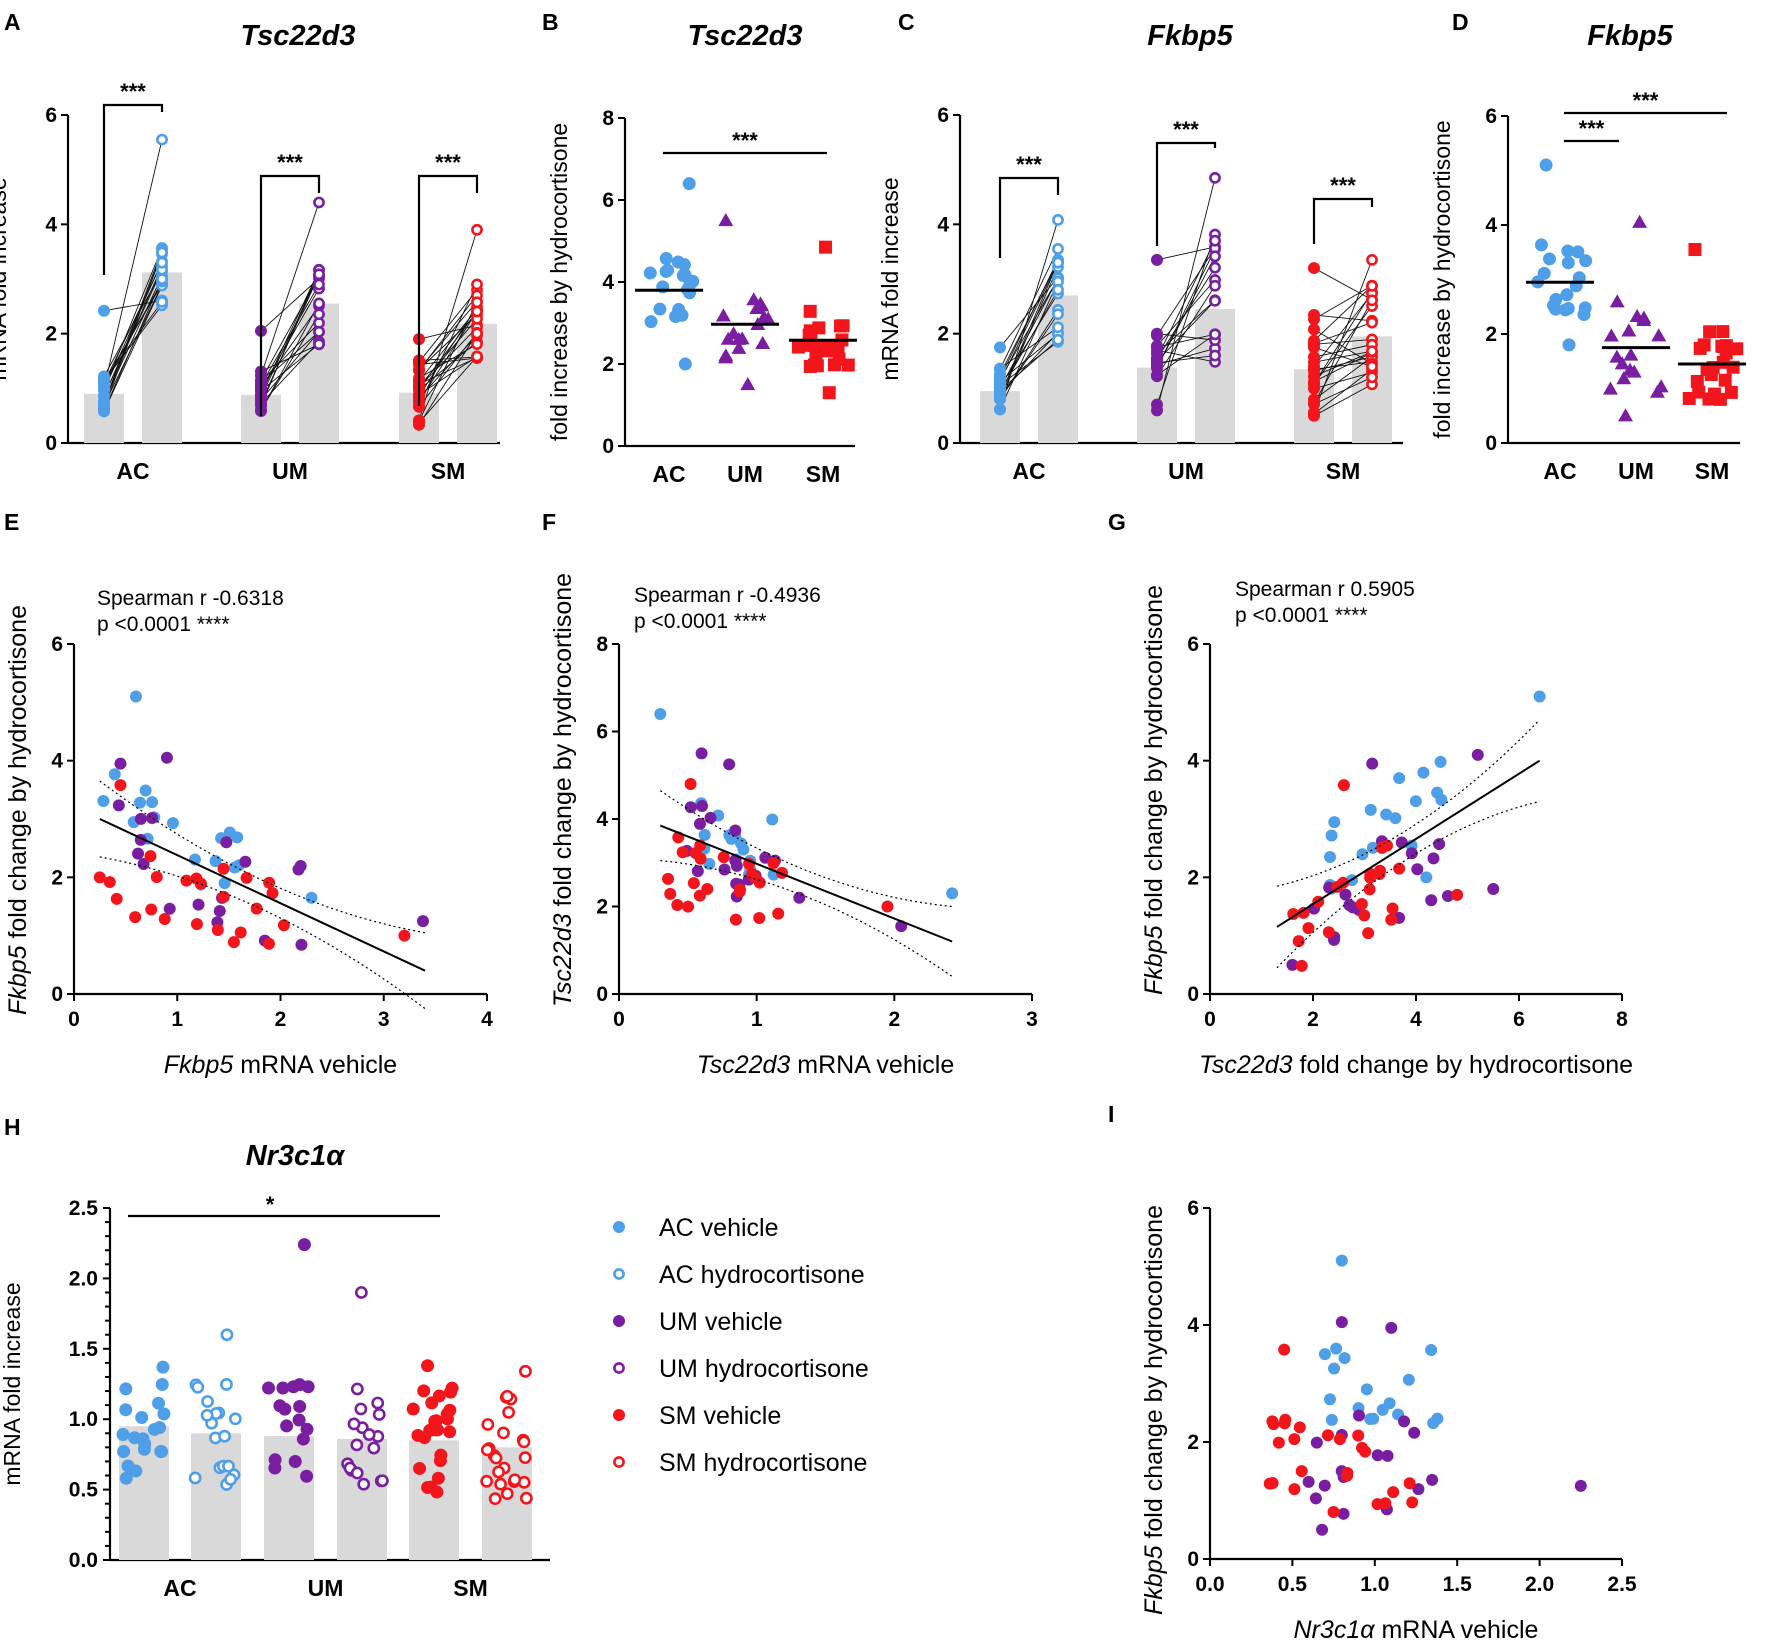 Image resolution: width=1767 pixels, height=1642 pixels. What do you see at coordinates (83, 1419) in the screenshot?
I see `y-tick-label: 1.0` at bounding box center [83, 1419].